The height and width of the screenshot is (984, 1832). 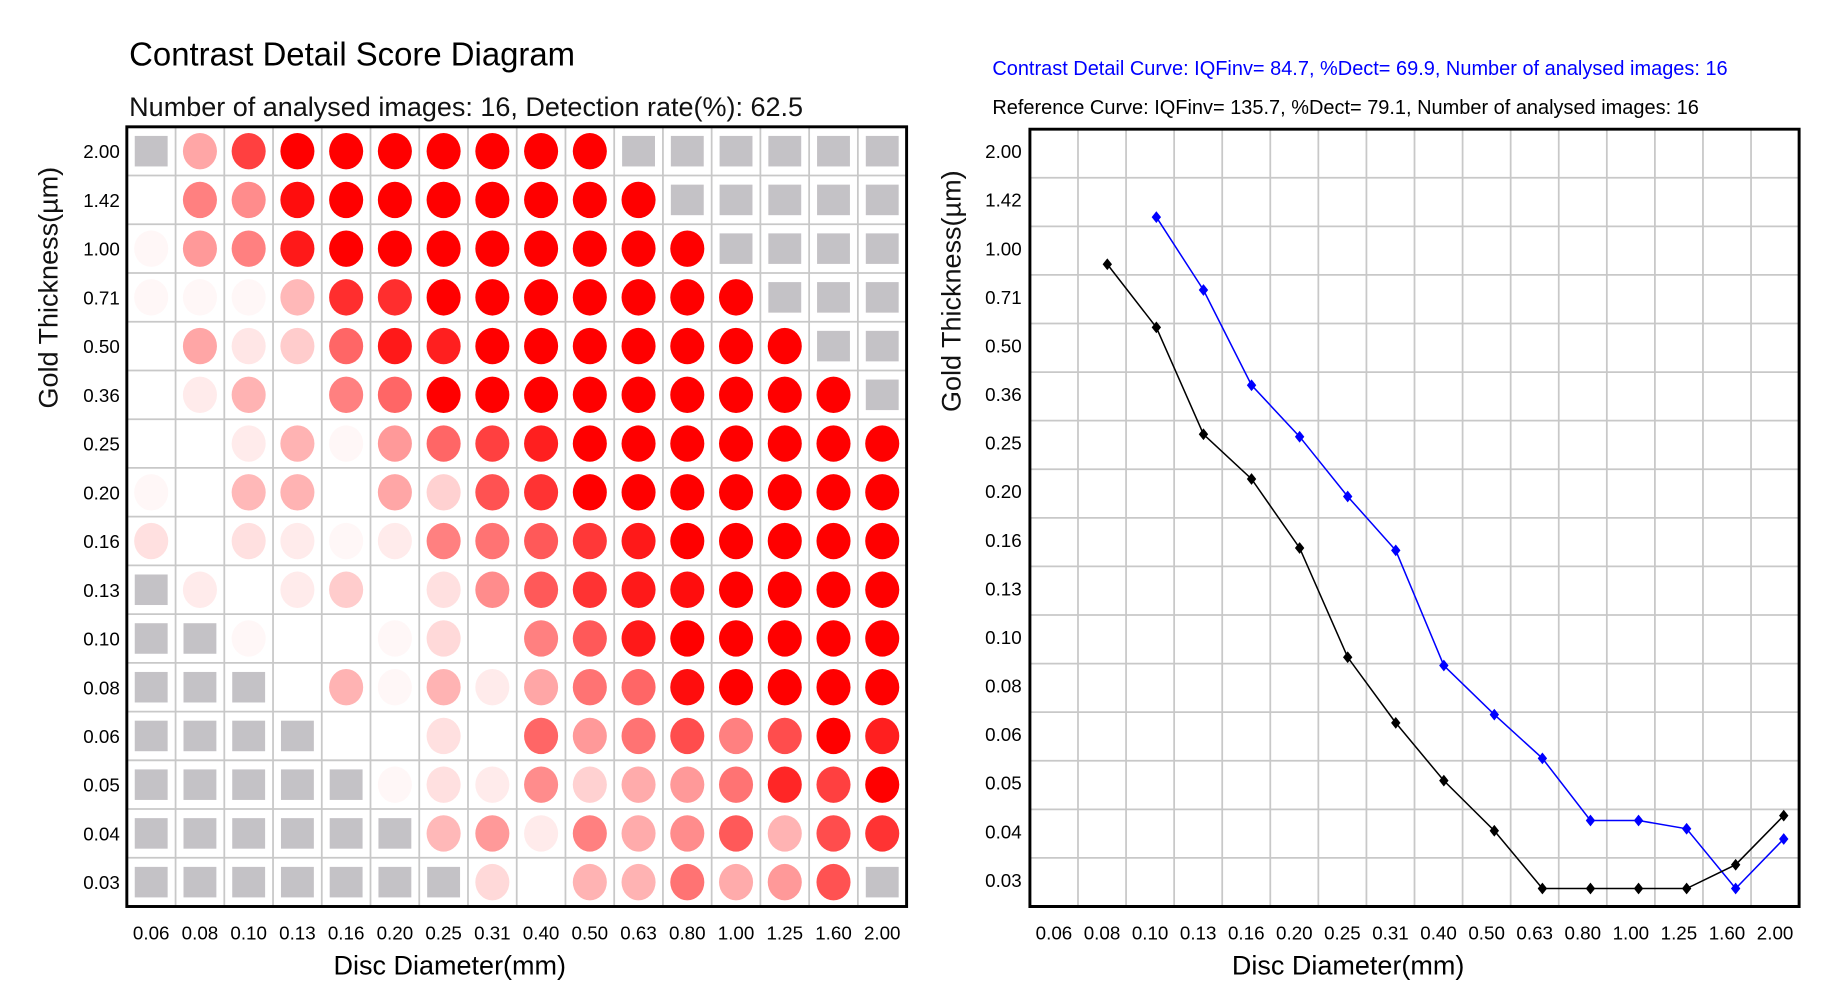 What do you see at coordinates (1003, 783) in the screenshot?
I see `y-tick-label: 0.05` at bounding box center [1003, 783].